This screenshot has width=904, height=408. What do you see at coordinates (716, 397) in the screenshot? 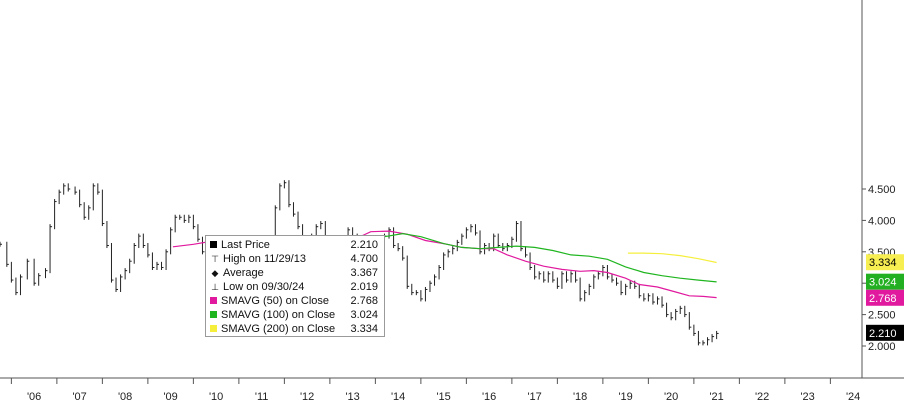
I see `x-tick-label: '21` at bounding box center [716, 397].